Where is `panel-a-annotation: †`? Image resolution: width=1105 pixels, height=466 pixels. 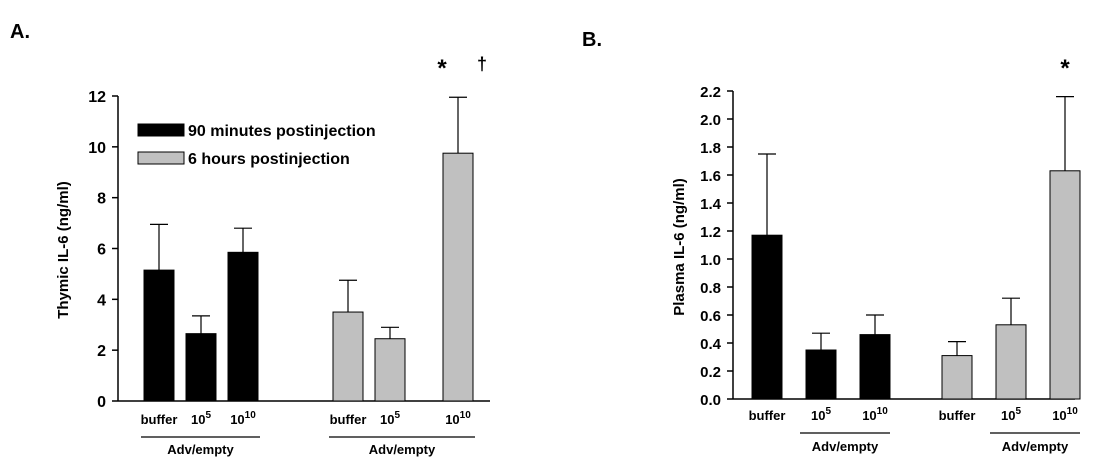
panel-a-annotation: † is located at coordinates (482, 64).